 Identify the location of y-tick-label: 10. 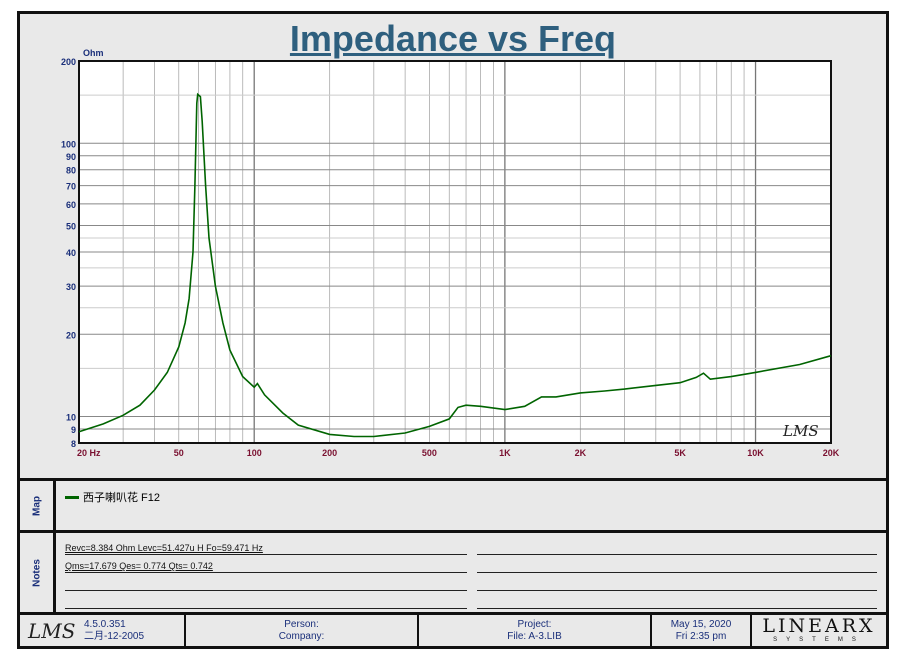
(71, 418).